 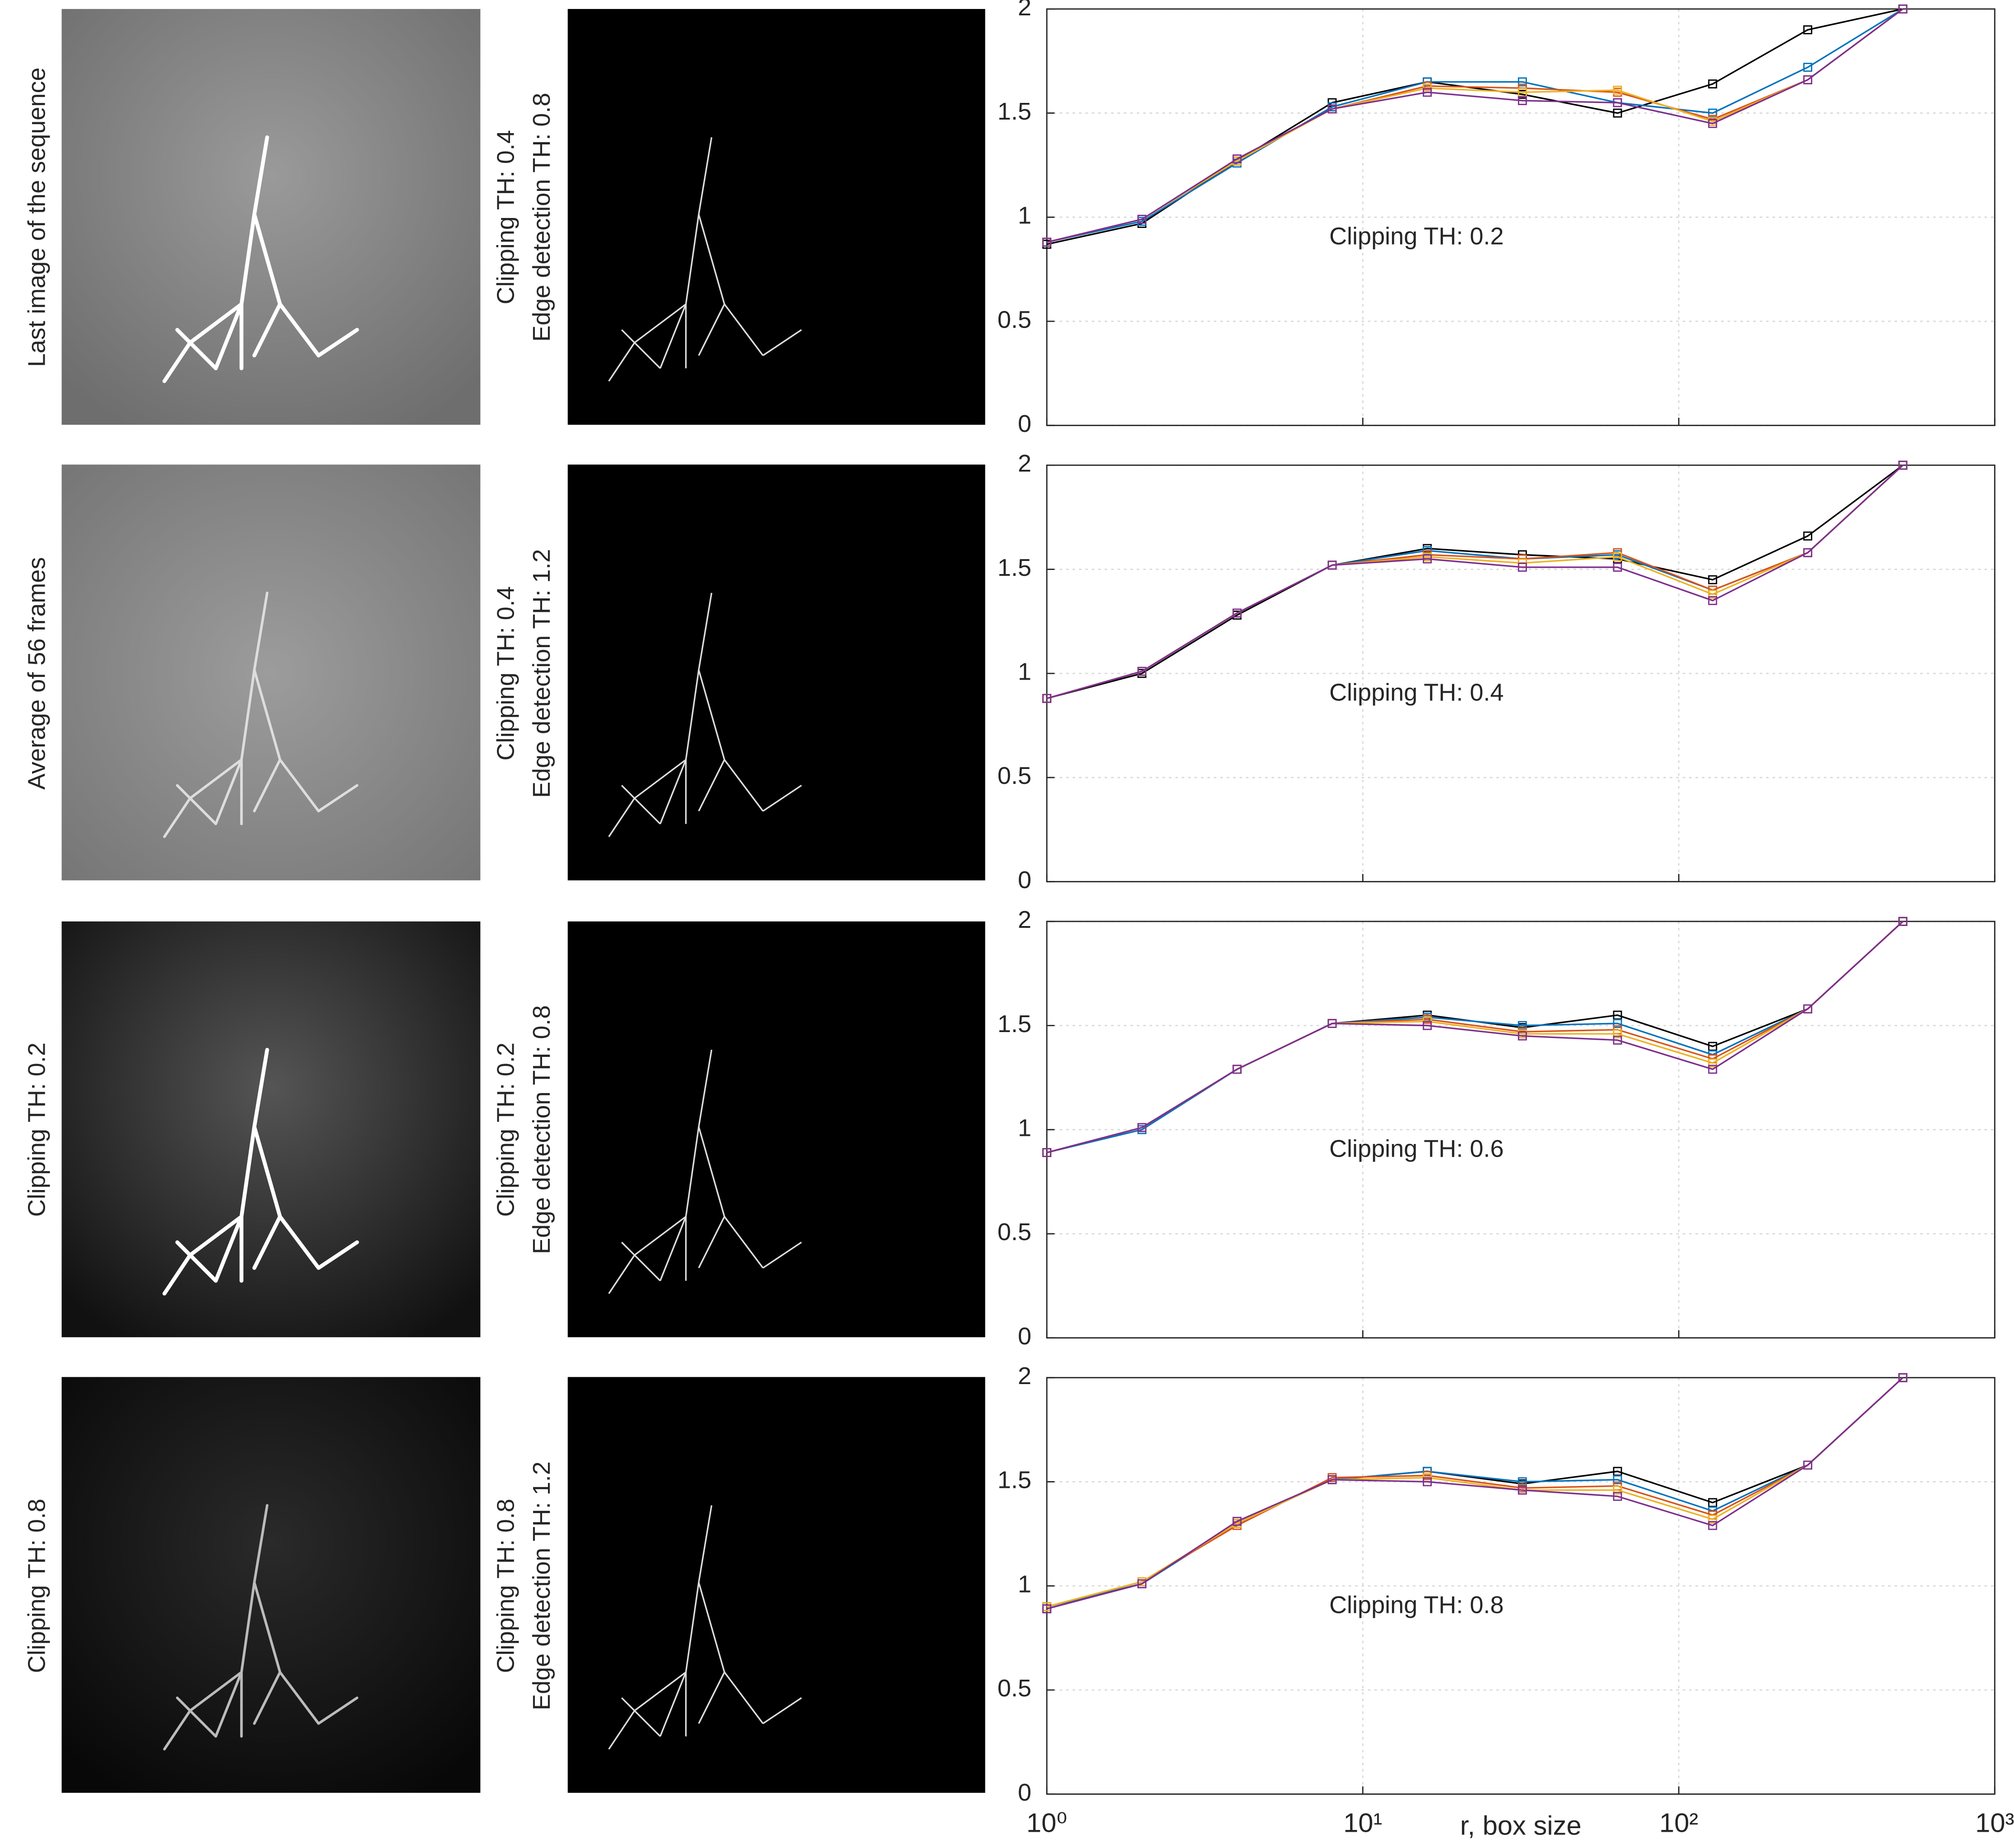 I want to click on x-tick-label: 10¹, so click(x=1362, y=1823).